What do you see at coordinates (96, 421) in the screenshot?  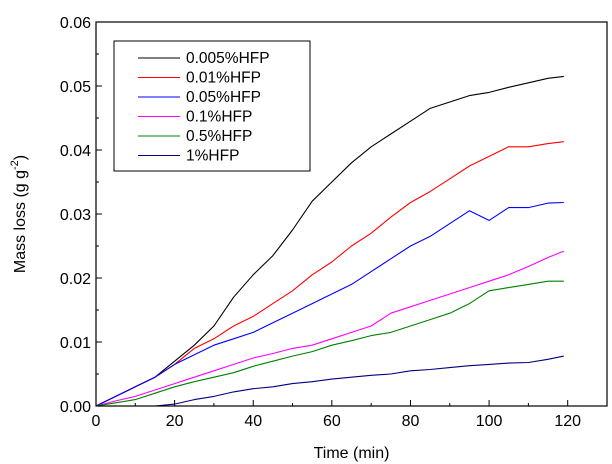 I see `x-tick-label: 0` at bounding box center [96, 421].